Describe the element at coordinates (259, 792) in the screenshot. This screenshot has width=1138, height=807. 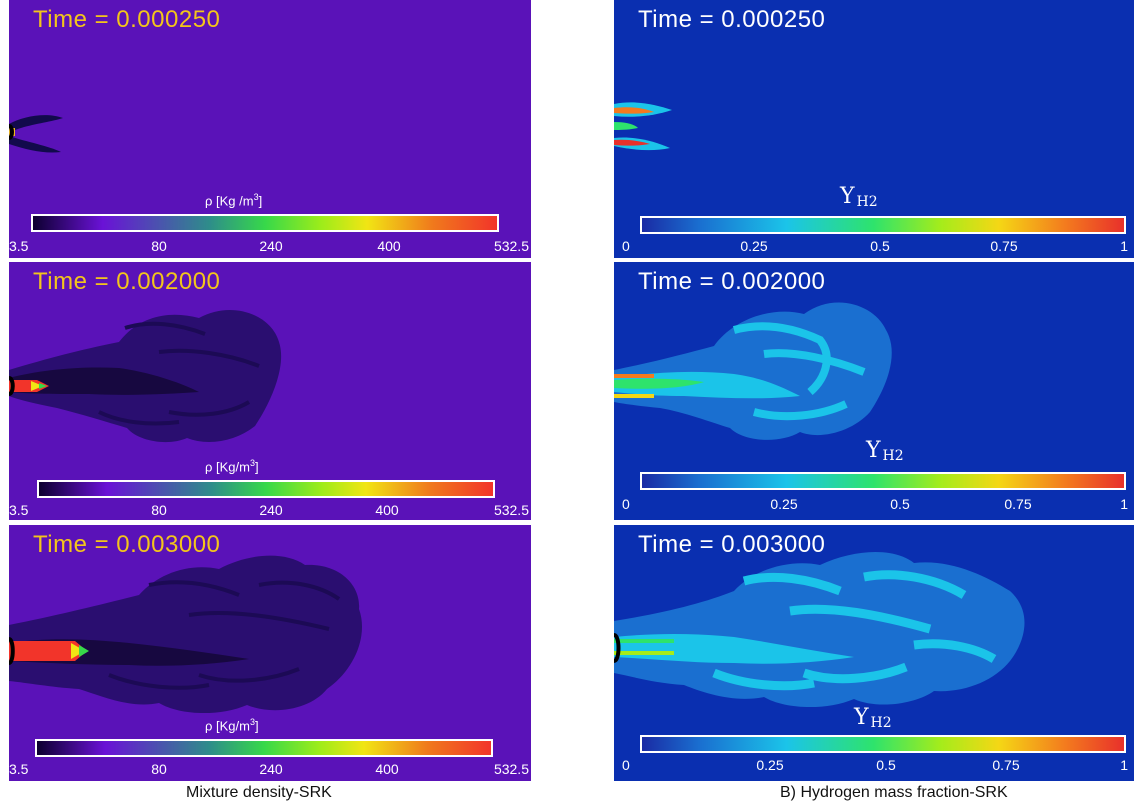
I see `caption-left: Mixture density-SRK` at that location.